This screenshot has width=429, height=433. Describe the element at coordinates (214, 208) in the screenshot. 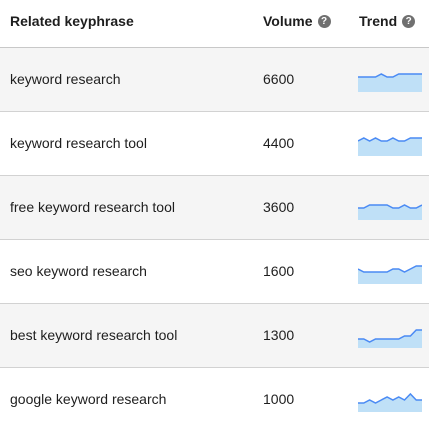

I see `table-row: free keyword research tool 3600` at that location.